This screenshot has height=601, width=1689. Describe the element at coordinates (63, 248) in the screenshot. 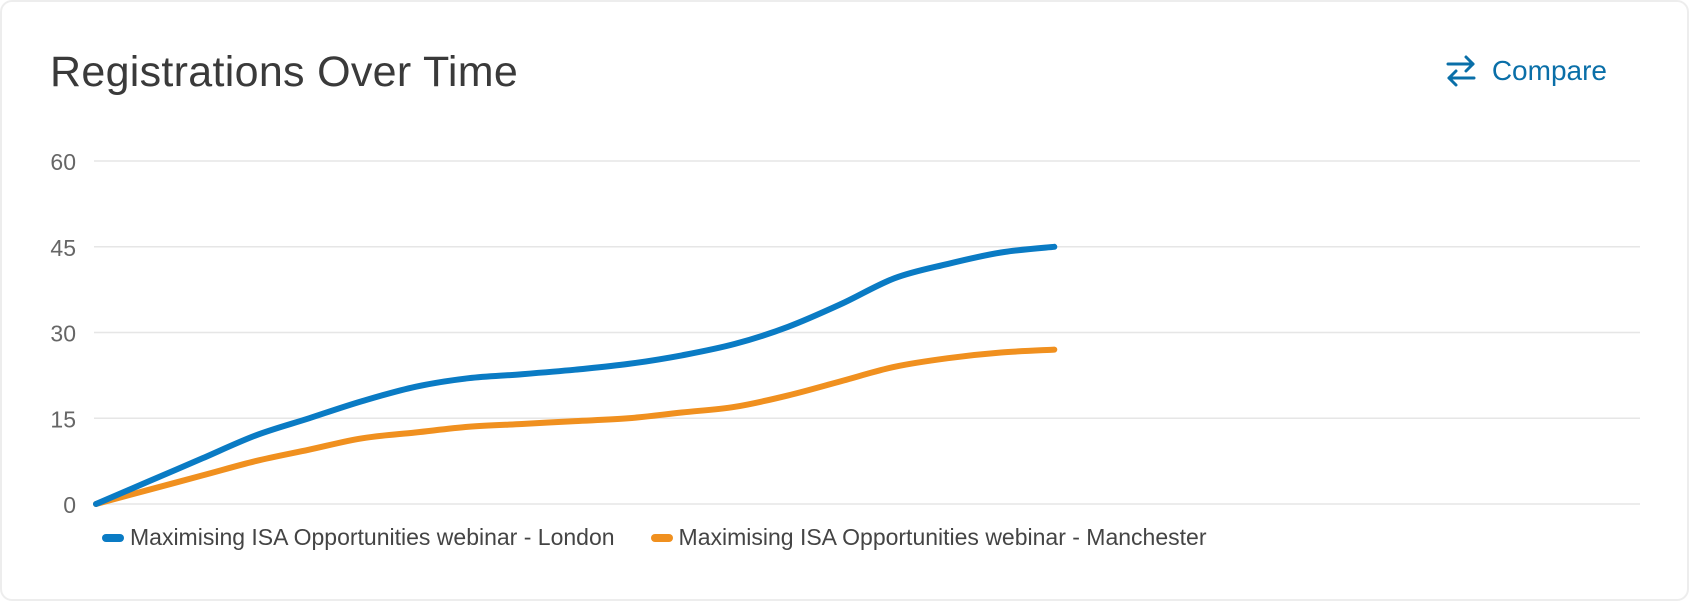

I see `y-tick-label: 45` at that location.